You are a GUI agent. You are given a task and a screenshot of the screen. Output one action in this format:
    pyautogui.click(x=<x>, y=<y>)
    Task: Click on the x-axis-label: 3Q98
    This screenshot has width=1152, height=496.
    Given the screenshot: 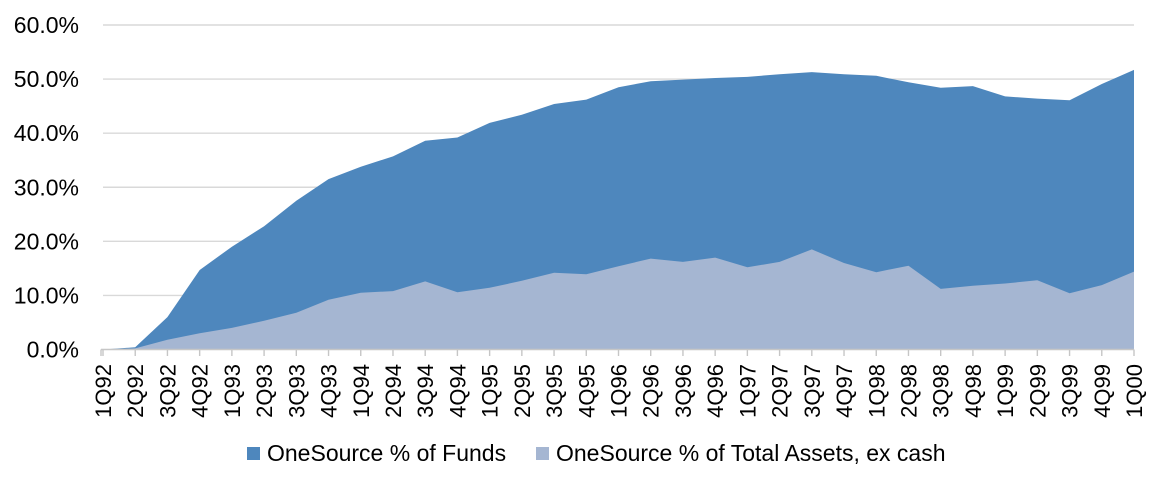 What is the action you would take?
    pyautogui.click(x=941, y=391)
    